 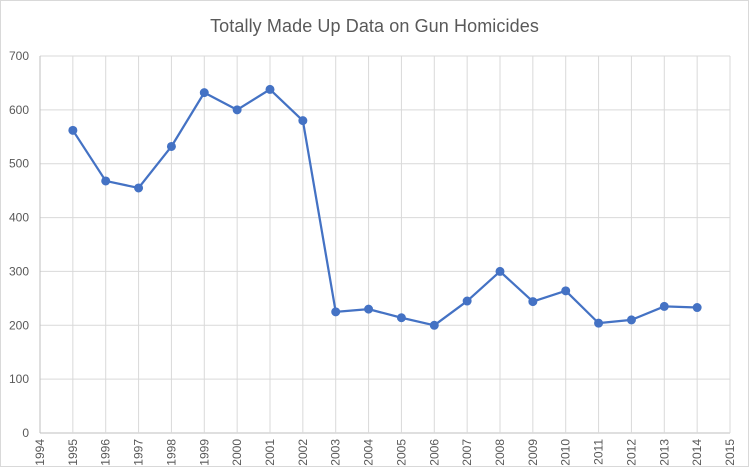 What do you see at coordinates (374, 26) in the screenshot?
I see `chart-title: Totally Made Up Data on Gun Homicides` at bounding box center [374, 26].